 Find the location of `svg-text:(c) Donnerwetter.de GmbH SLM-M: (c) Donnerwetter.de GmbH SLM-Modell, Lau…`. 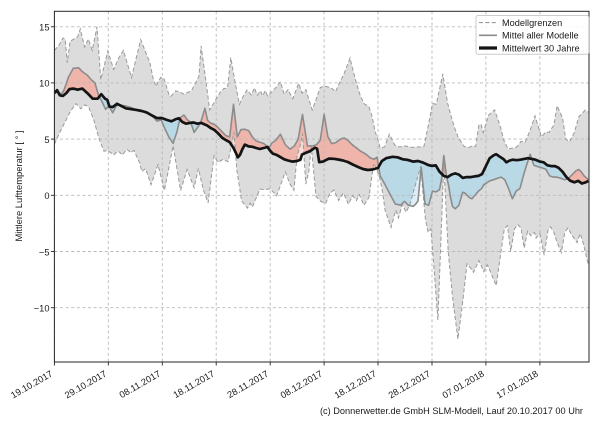

svg-text:(c) Donnerwetter.de GmbH SLM-M: (c) Donnerwetter.de GmbH SLM-Modell, Lau… is located at coordinates (451, 411).